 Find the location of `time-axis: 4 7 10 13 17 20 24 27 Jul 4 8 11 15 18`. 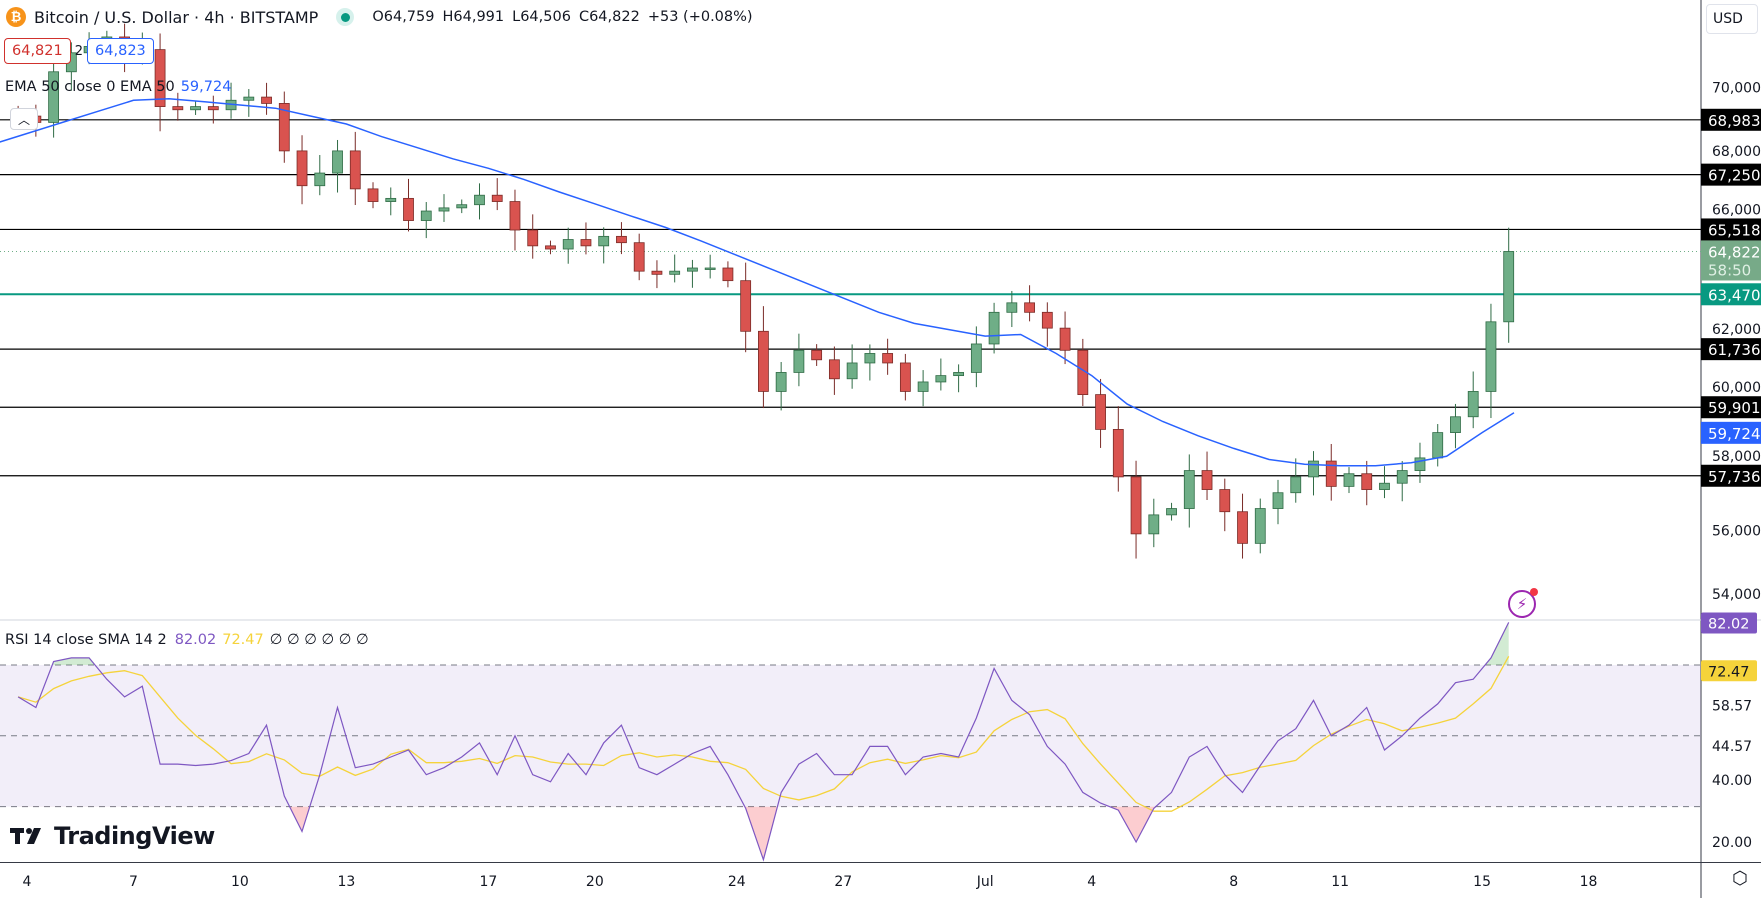

time-axis: 4 7 10 13 17 20 24 27 Jul 4 8 11 15 18 is located at coordinates (810, 882).